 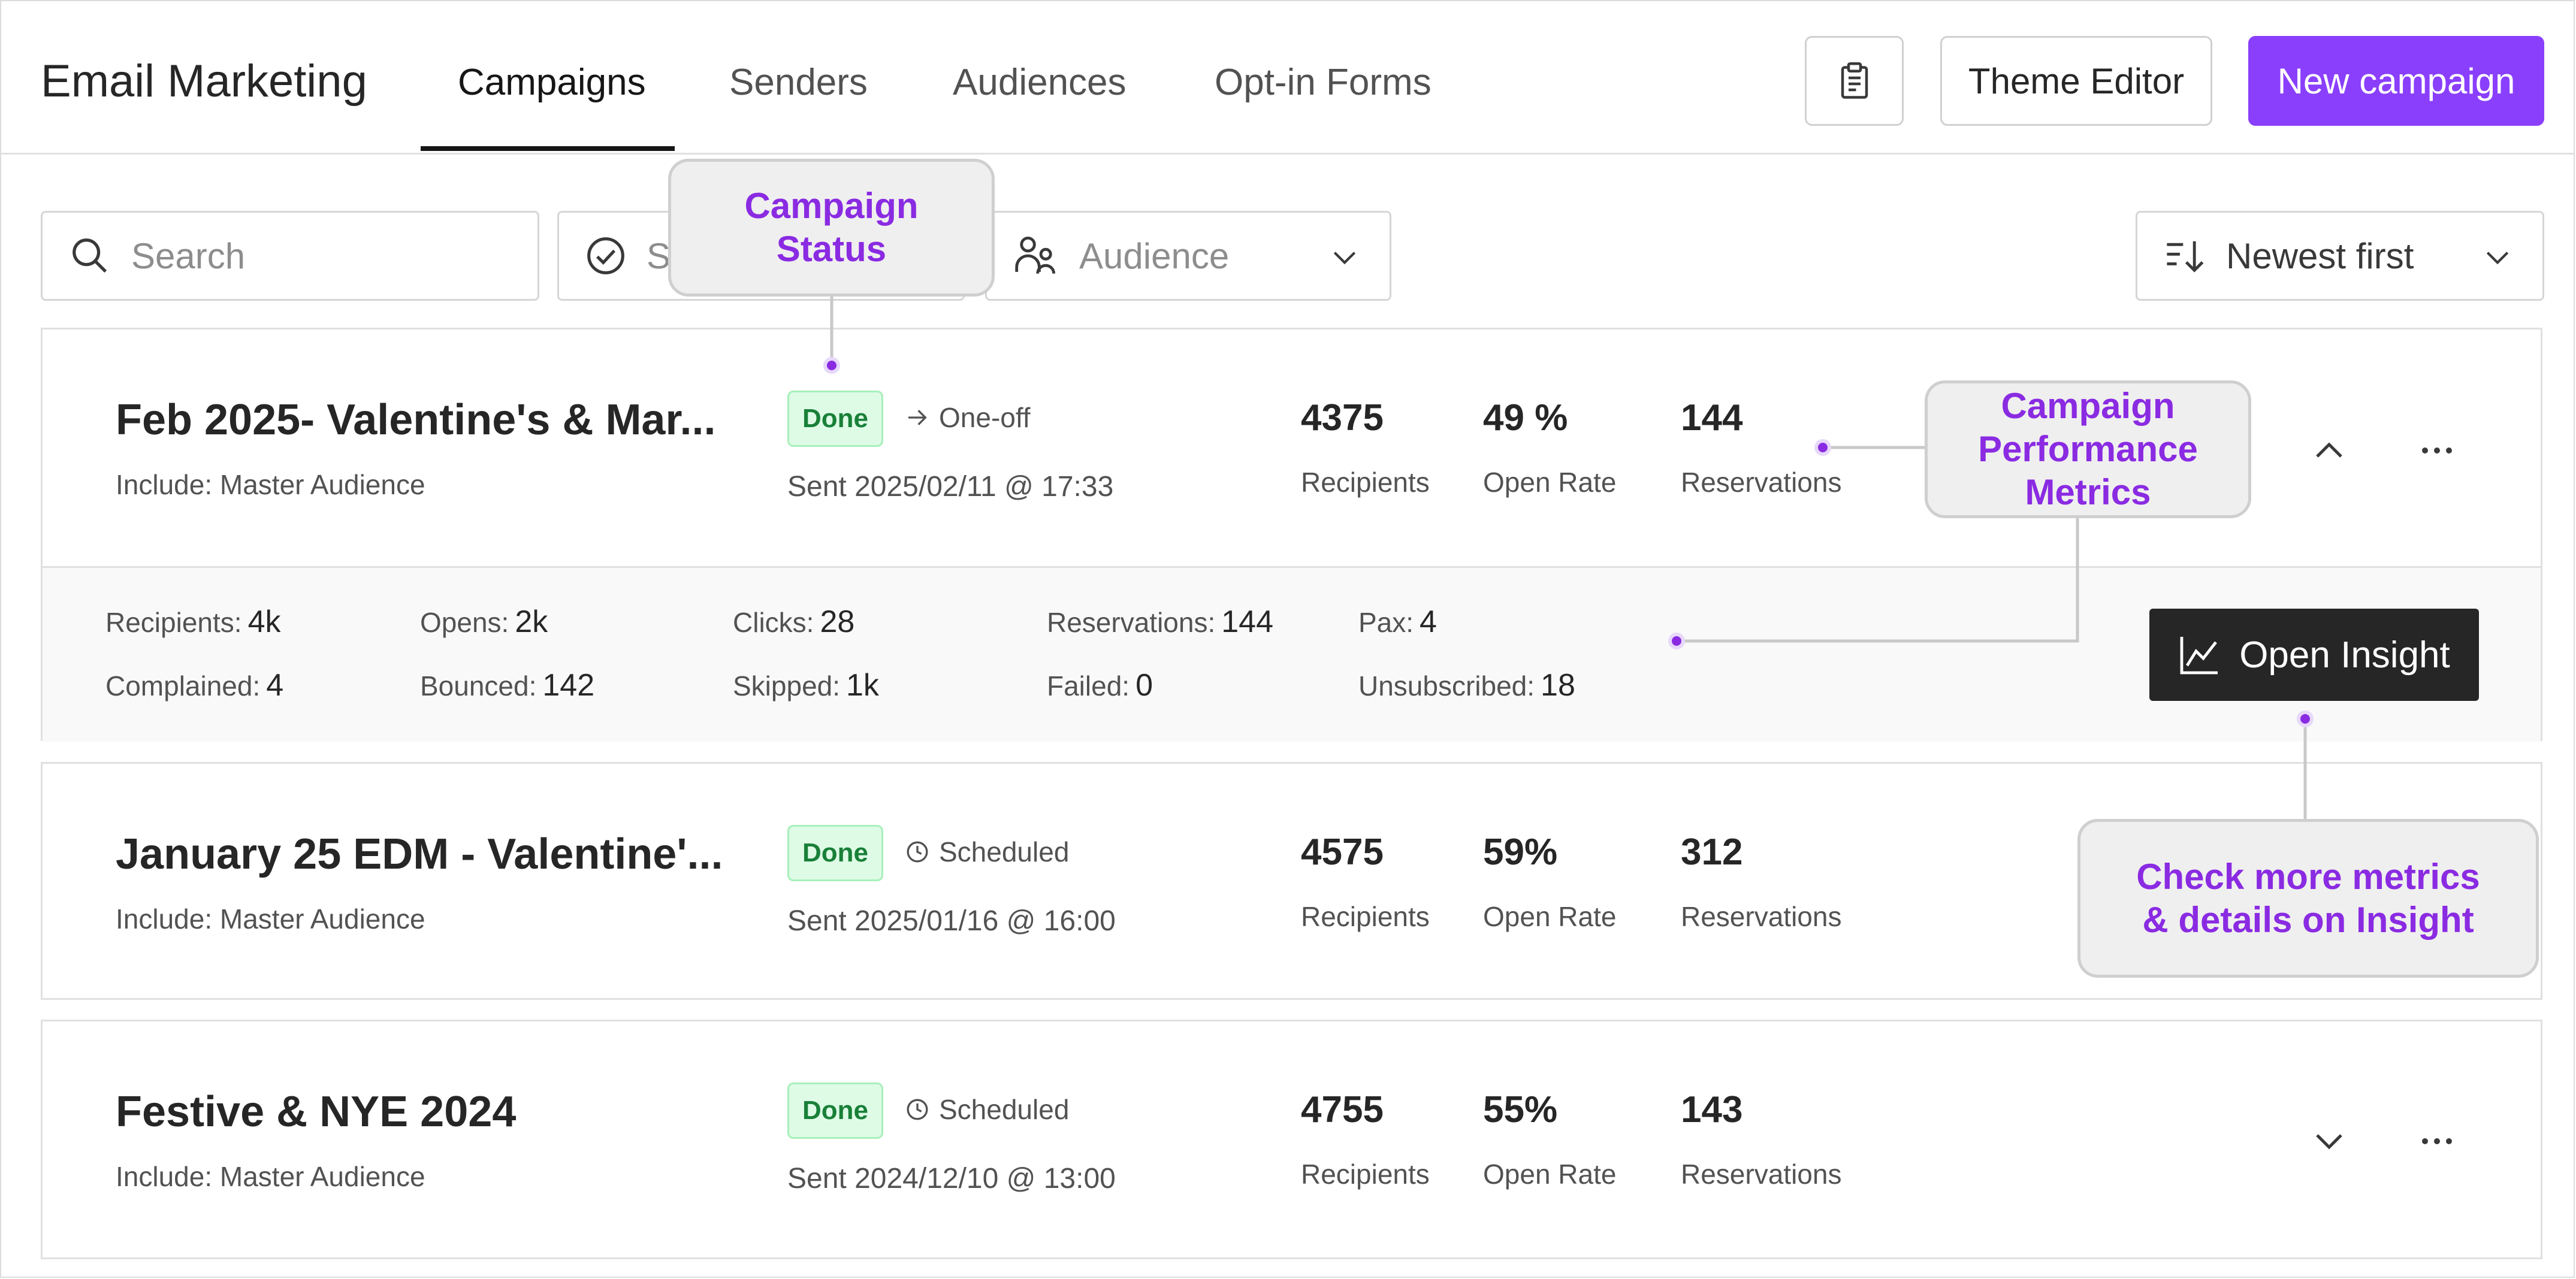 What do you see at coordinates (317, 1112) in the screenshot?
I see `campaign-title: Festive & NYE 2024` at bounding box center [317, 1112].